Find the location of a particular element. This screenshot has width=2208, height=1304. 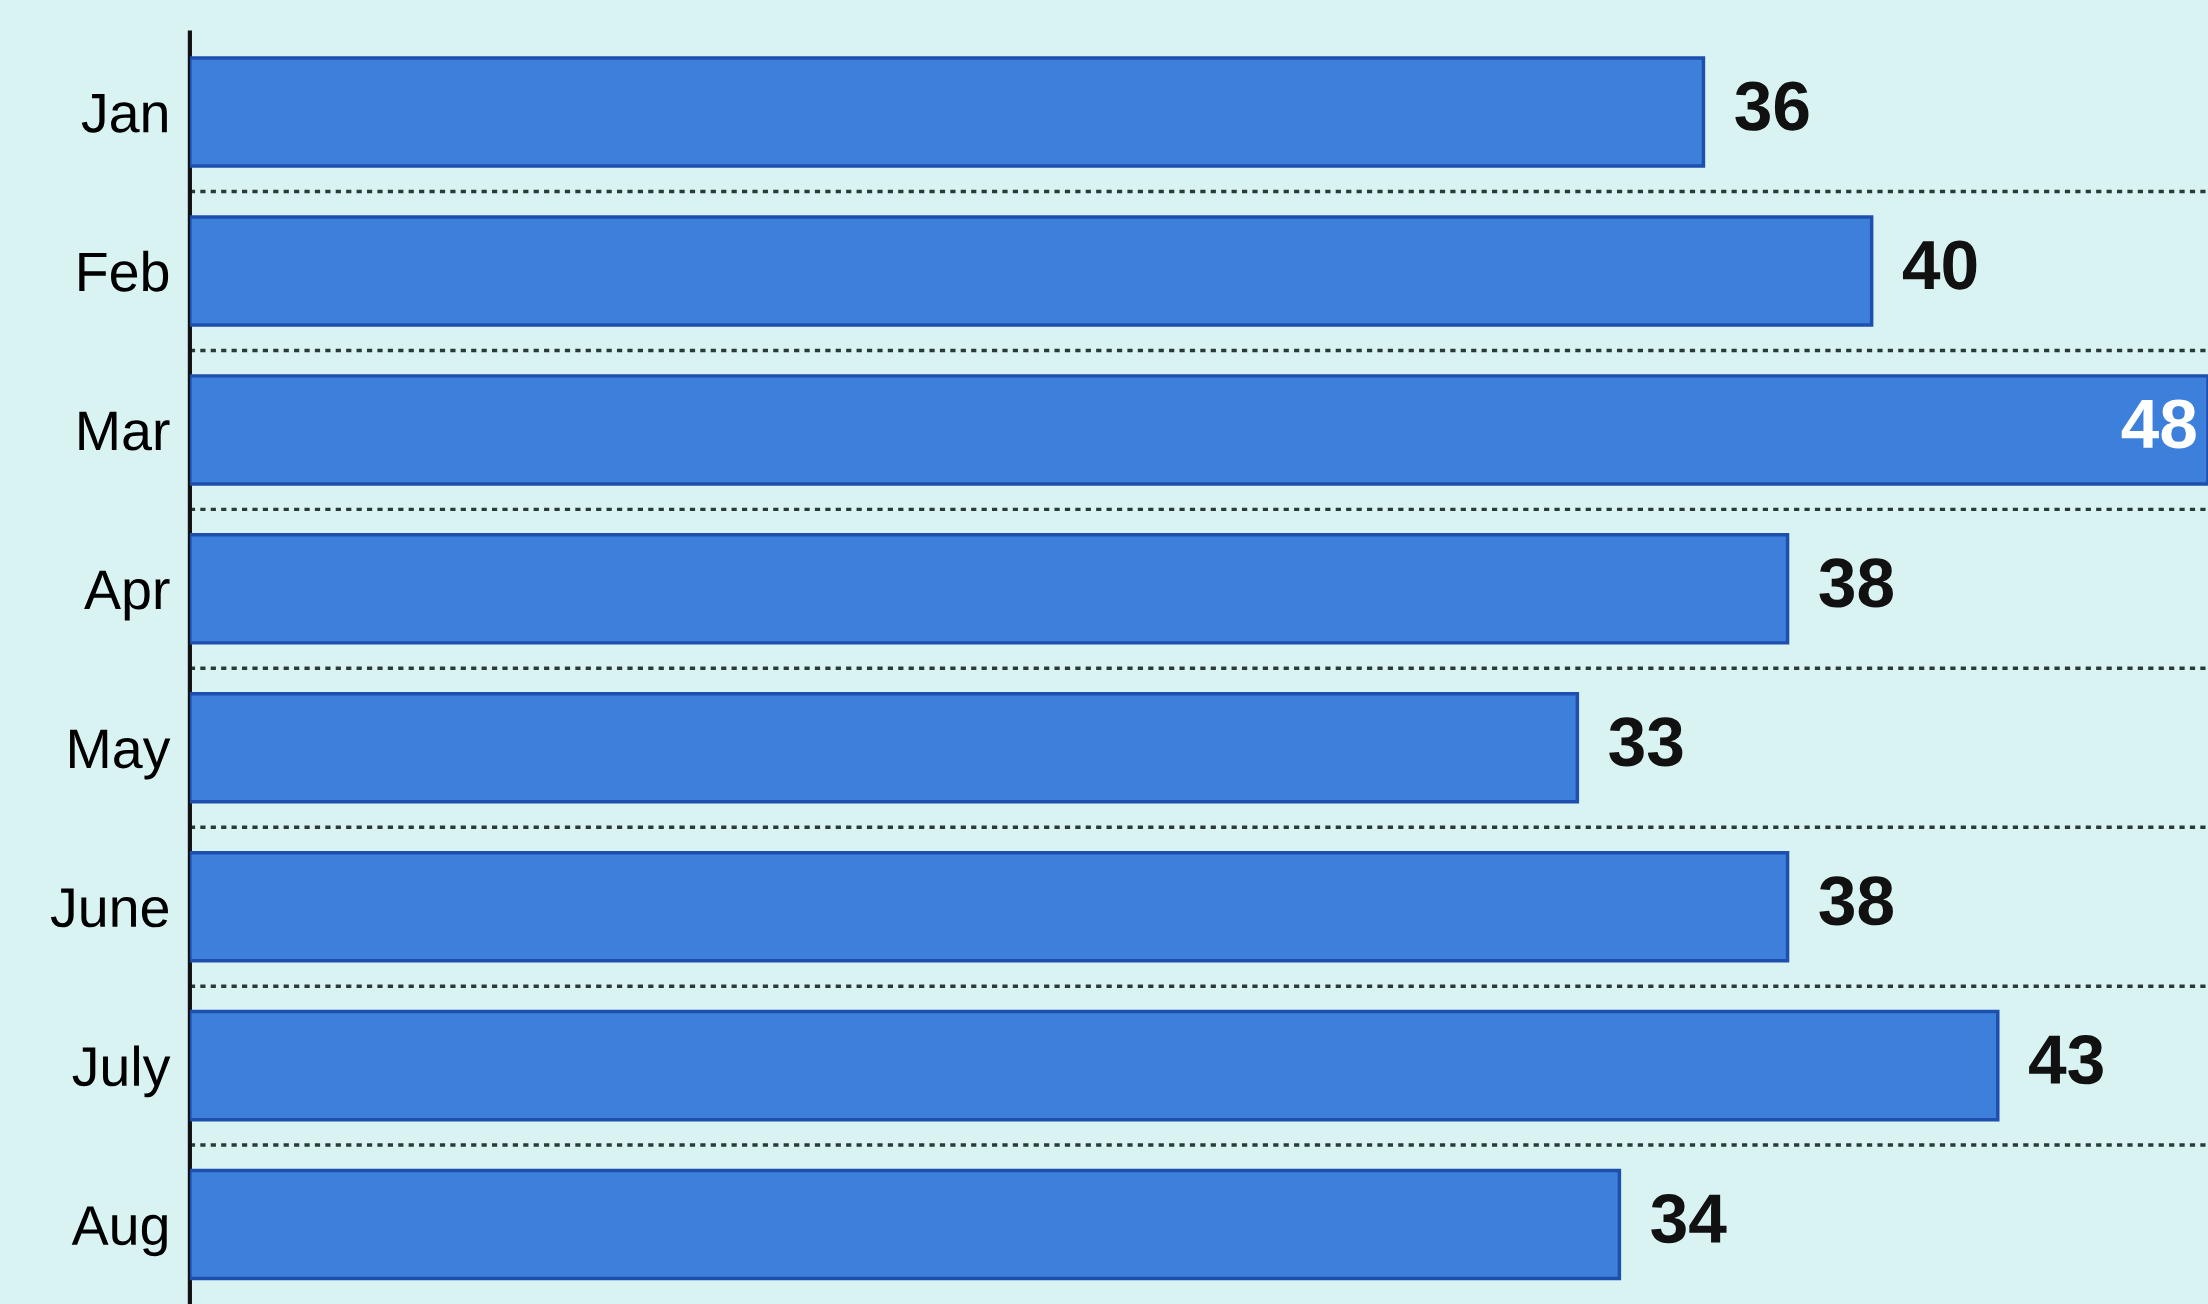

y-tick-label: Jan is located at coordinates (124, 113).